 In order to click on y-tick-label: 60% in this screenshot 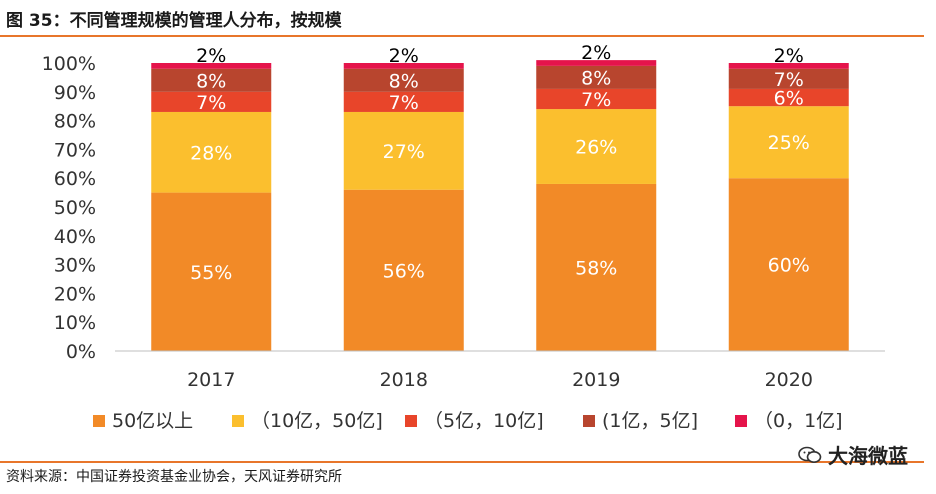, I will do `click(75, 179)`.